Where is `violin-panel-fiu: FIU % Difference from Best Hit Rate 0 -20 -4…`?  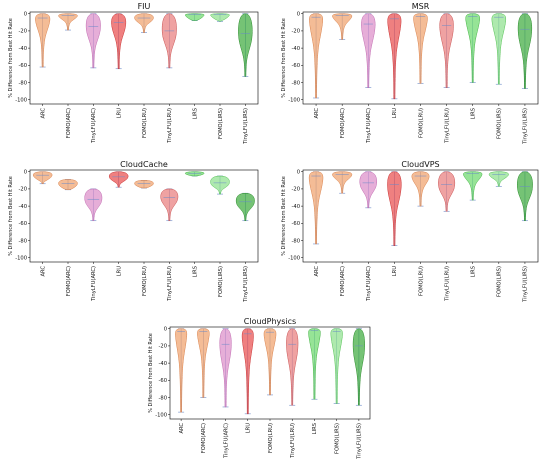
violin-panel-fiu: FIU % Difference from Best Hit Rate 0 -20 -4… is located at coordinates (133, 73).